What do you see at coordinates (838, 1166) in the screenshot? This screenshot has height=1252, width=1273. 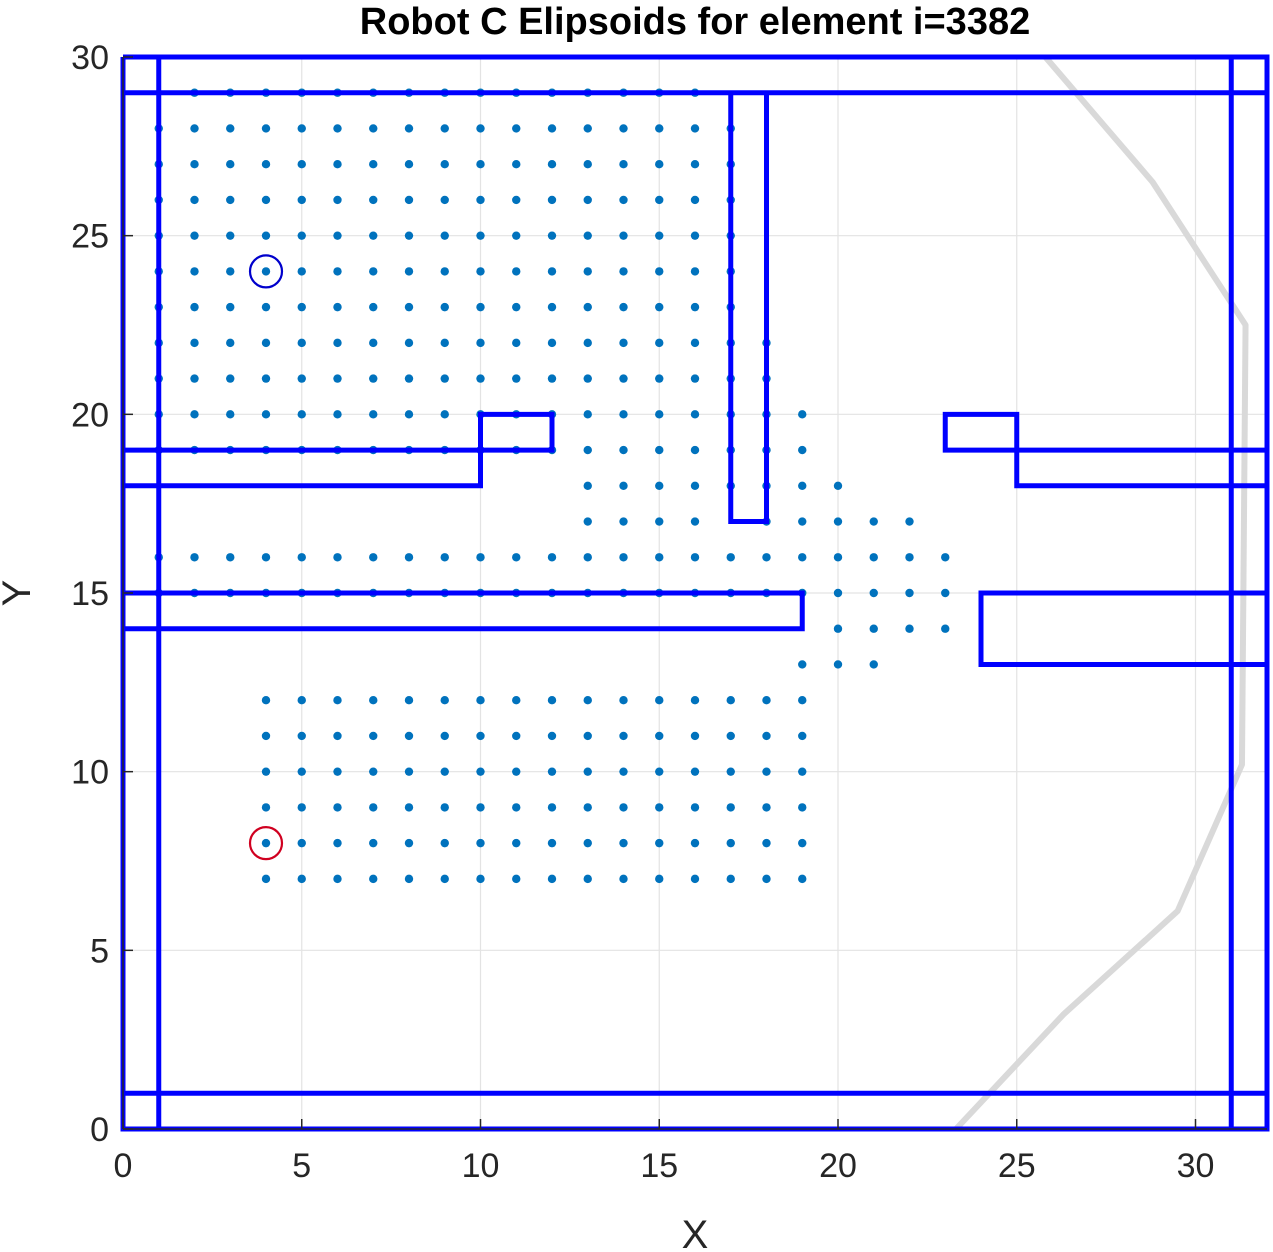 I see `x-tick-label: 20` at bounding box center [838, 1166].